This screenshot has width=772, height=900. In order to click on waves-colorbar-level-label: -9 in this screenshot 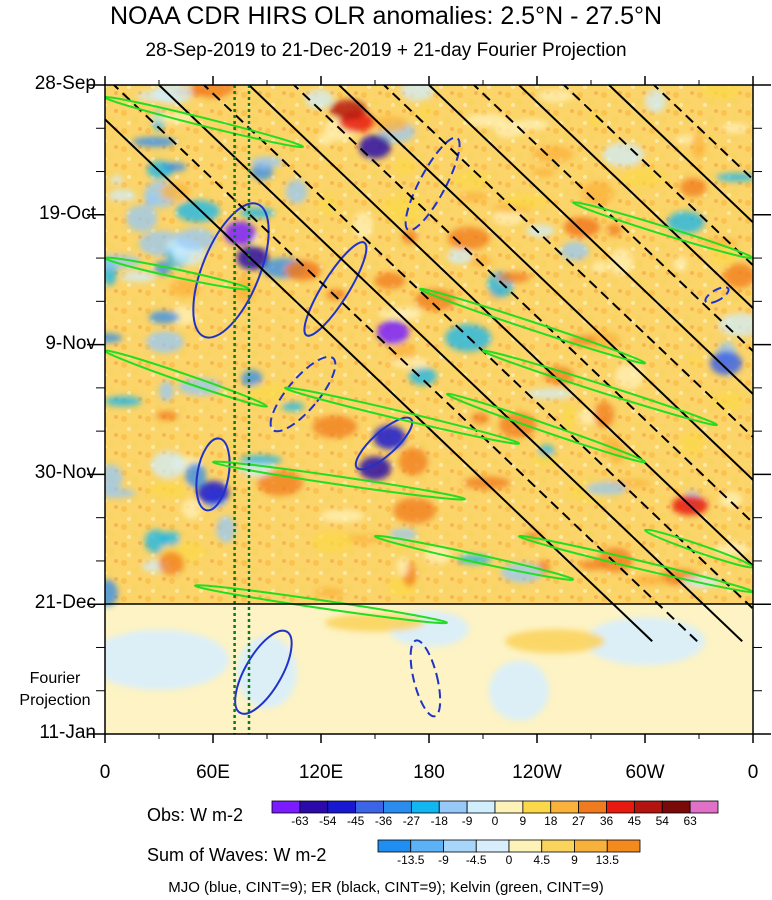, I will do `click(443, 860)`.